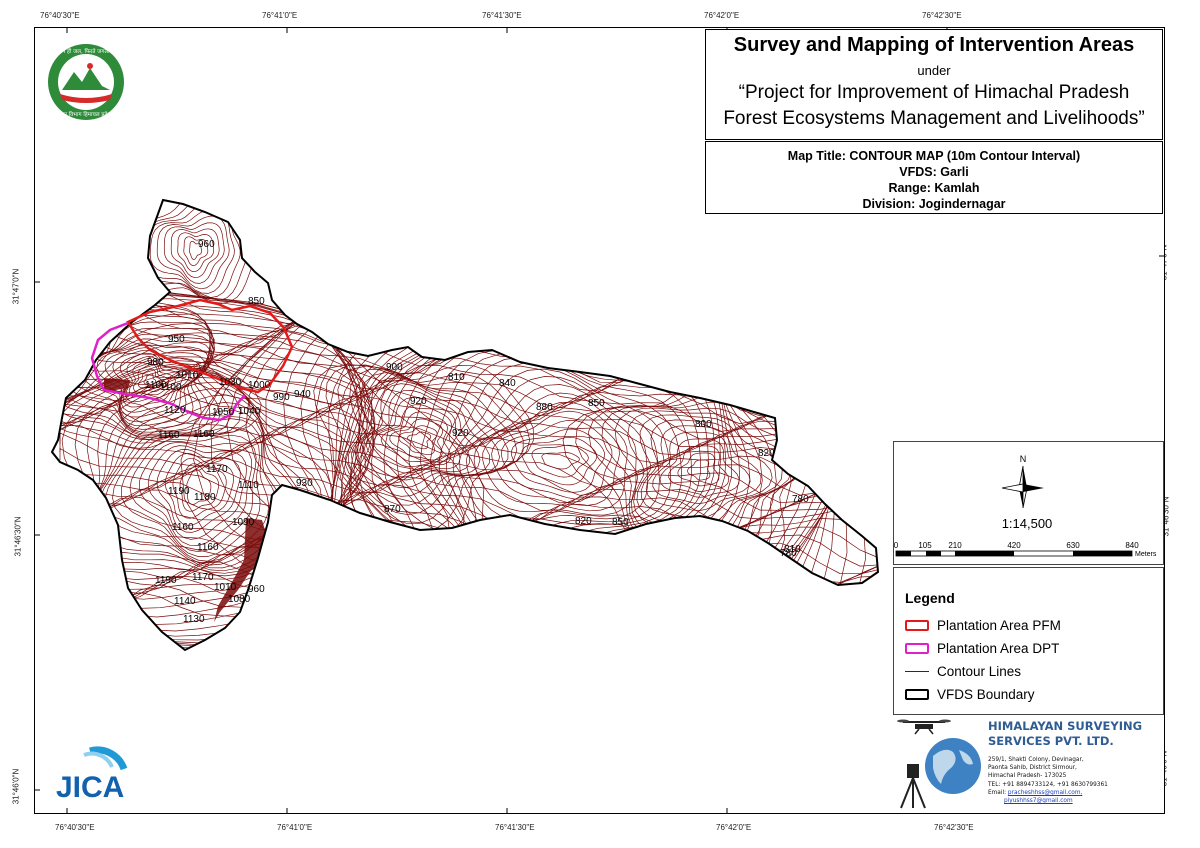  Describe the element at coordinates (86, 114) in the screenshot. I see `logo-bottom-text: वन विभाग हिमाचल प्रदेश` at that location.